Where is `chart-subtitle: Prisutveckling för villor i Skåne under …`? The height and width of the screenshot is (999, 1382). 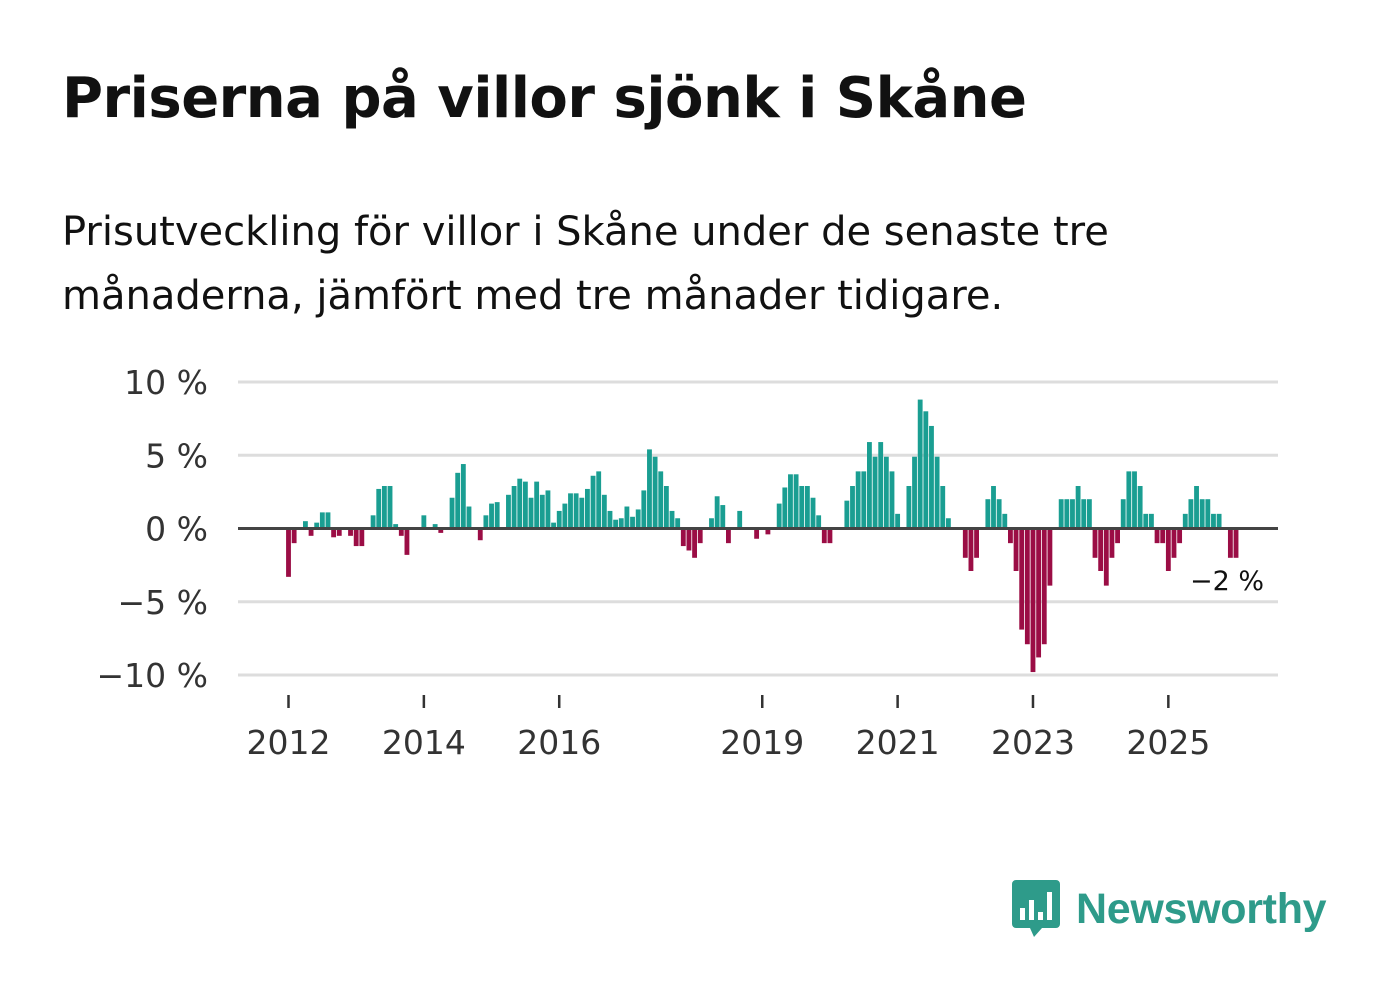 chart-subtitle: Prisutveckling för villor i Skåne under … is located at coordinates (585, 264).